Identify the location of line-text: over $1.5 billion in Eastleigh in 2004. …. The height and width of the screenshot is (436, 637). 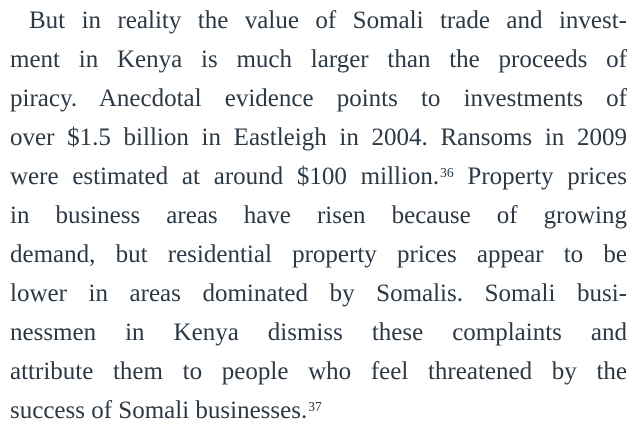
(318, 137).